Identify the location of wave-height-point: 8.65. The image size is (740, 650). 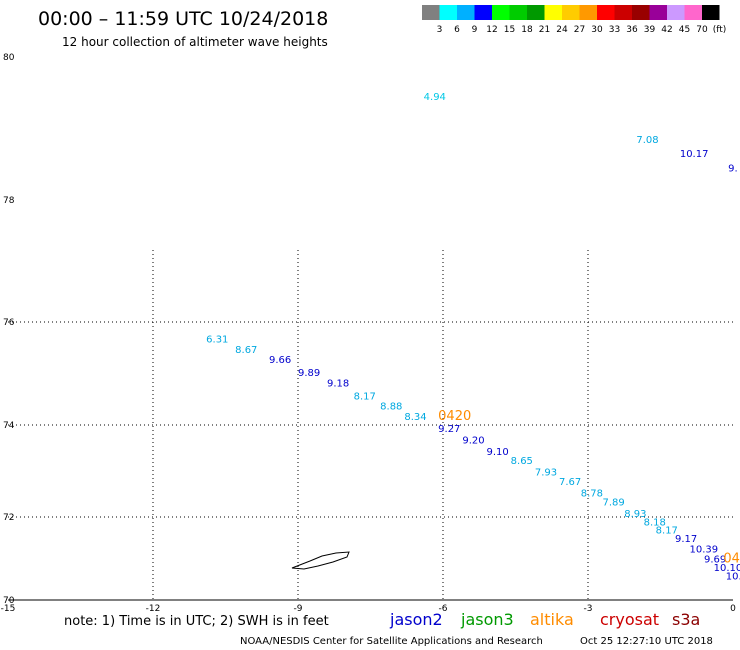
(522, 461).